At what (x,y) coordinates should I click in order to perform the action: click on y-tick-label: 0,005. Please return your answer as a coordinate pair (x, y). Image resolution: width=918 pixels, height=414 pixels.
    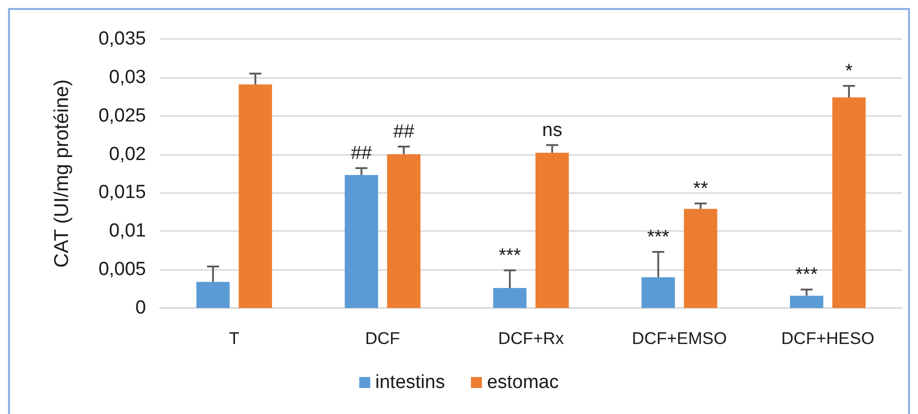
    Looking at the image, I should click on (122, 269).